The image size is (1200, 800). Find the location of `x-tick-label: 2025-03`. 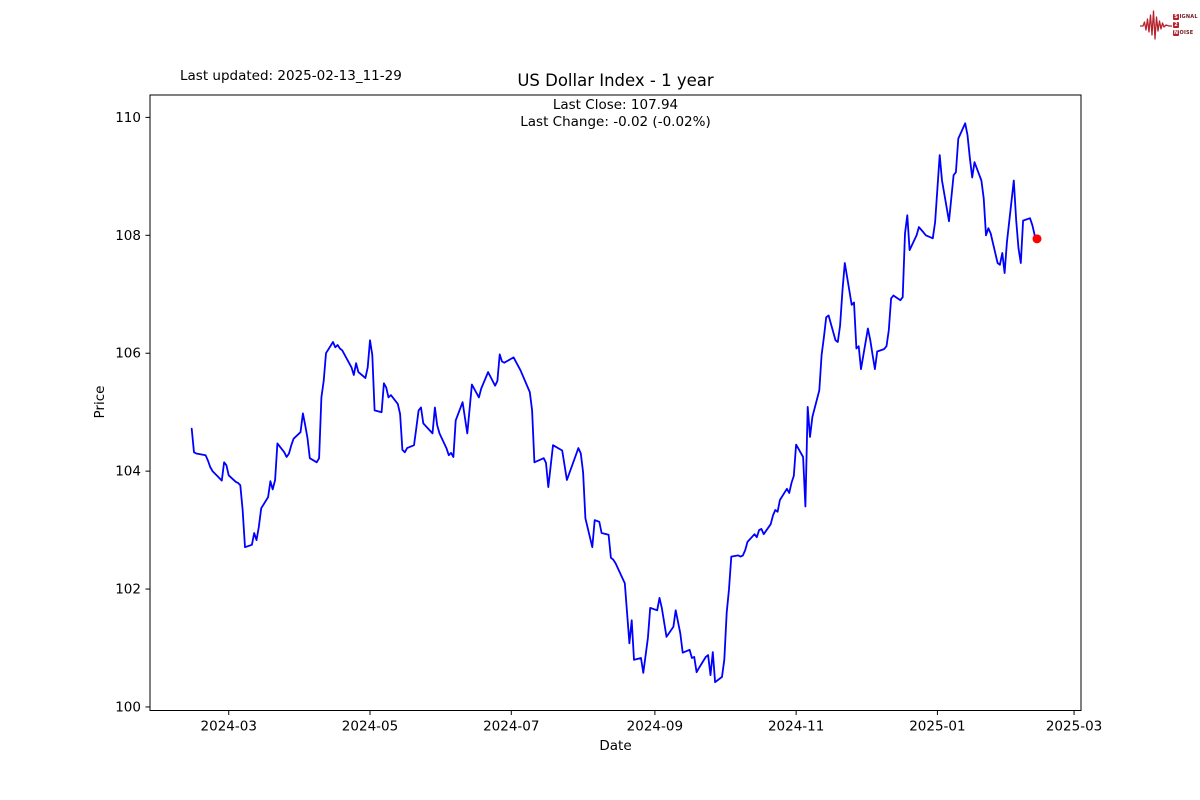

x-tick-label: 2025-03 is located at coordinates (1074, 727).